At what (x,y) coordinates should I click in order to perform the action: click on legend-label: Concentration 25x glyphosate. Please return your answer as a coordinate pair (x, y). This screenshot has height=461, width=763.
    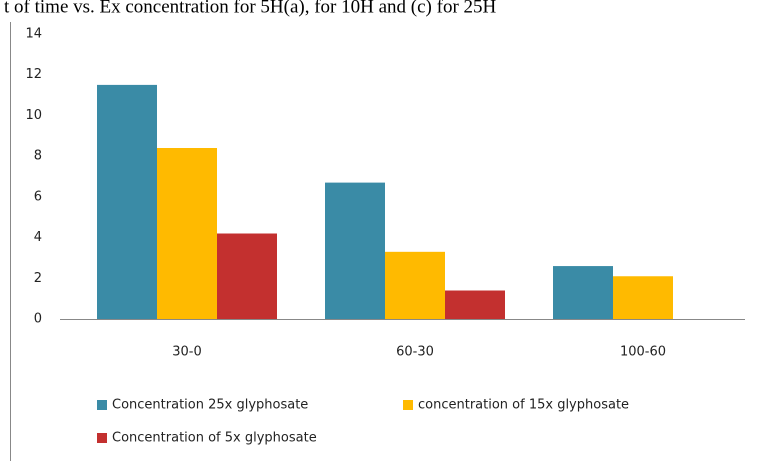
    Looking at the image, I should click on (210, 405).